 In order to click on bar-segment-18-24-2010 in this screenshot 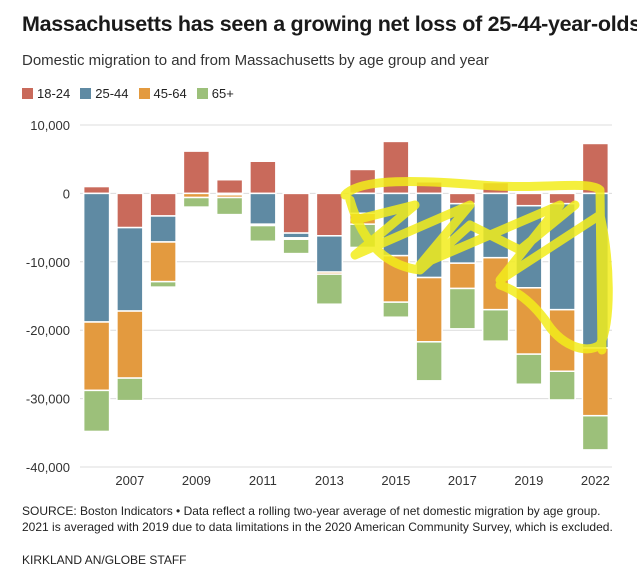, I will do `click(229, 186)`.